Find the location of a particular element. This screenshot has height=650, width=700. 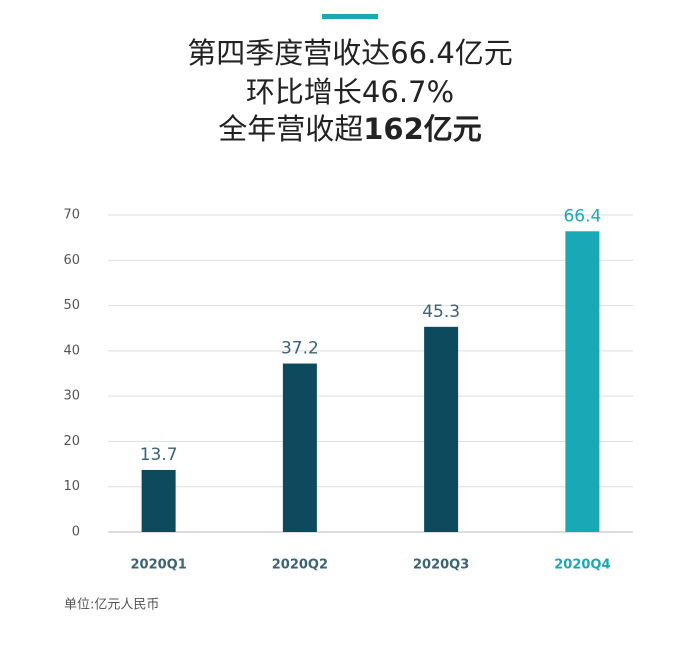

value-label: 13.7 is located at coordinates (159, 455).